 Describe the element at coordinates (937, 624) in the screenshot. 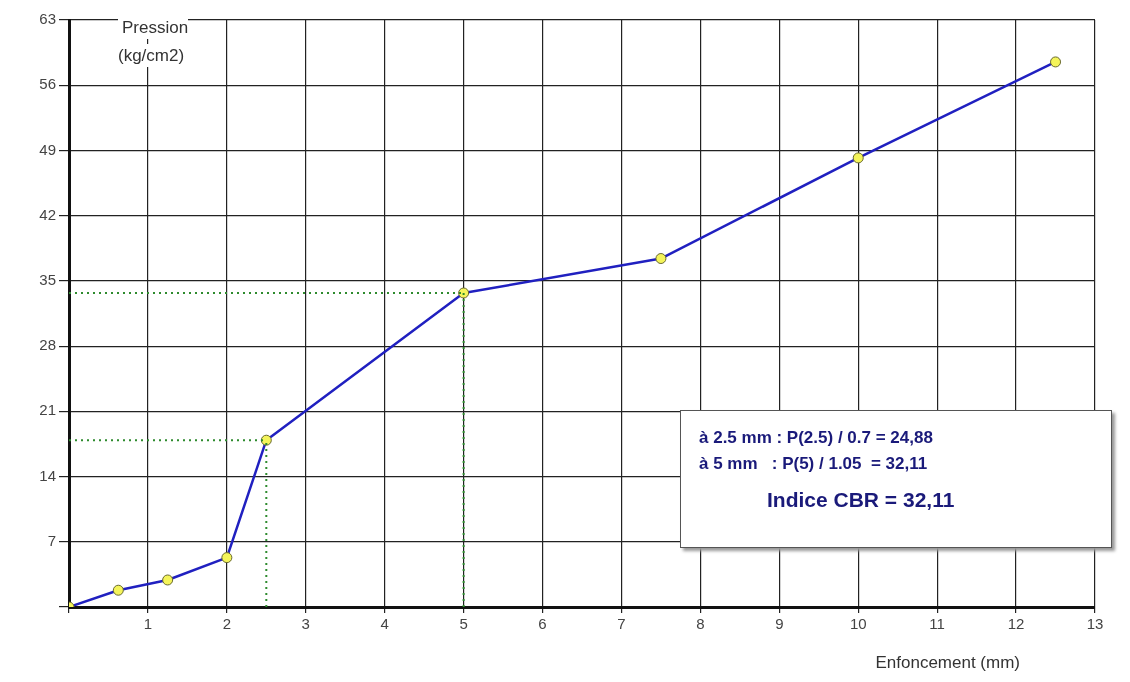

I see `x-tick-label: 11` at that location.